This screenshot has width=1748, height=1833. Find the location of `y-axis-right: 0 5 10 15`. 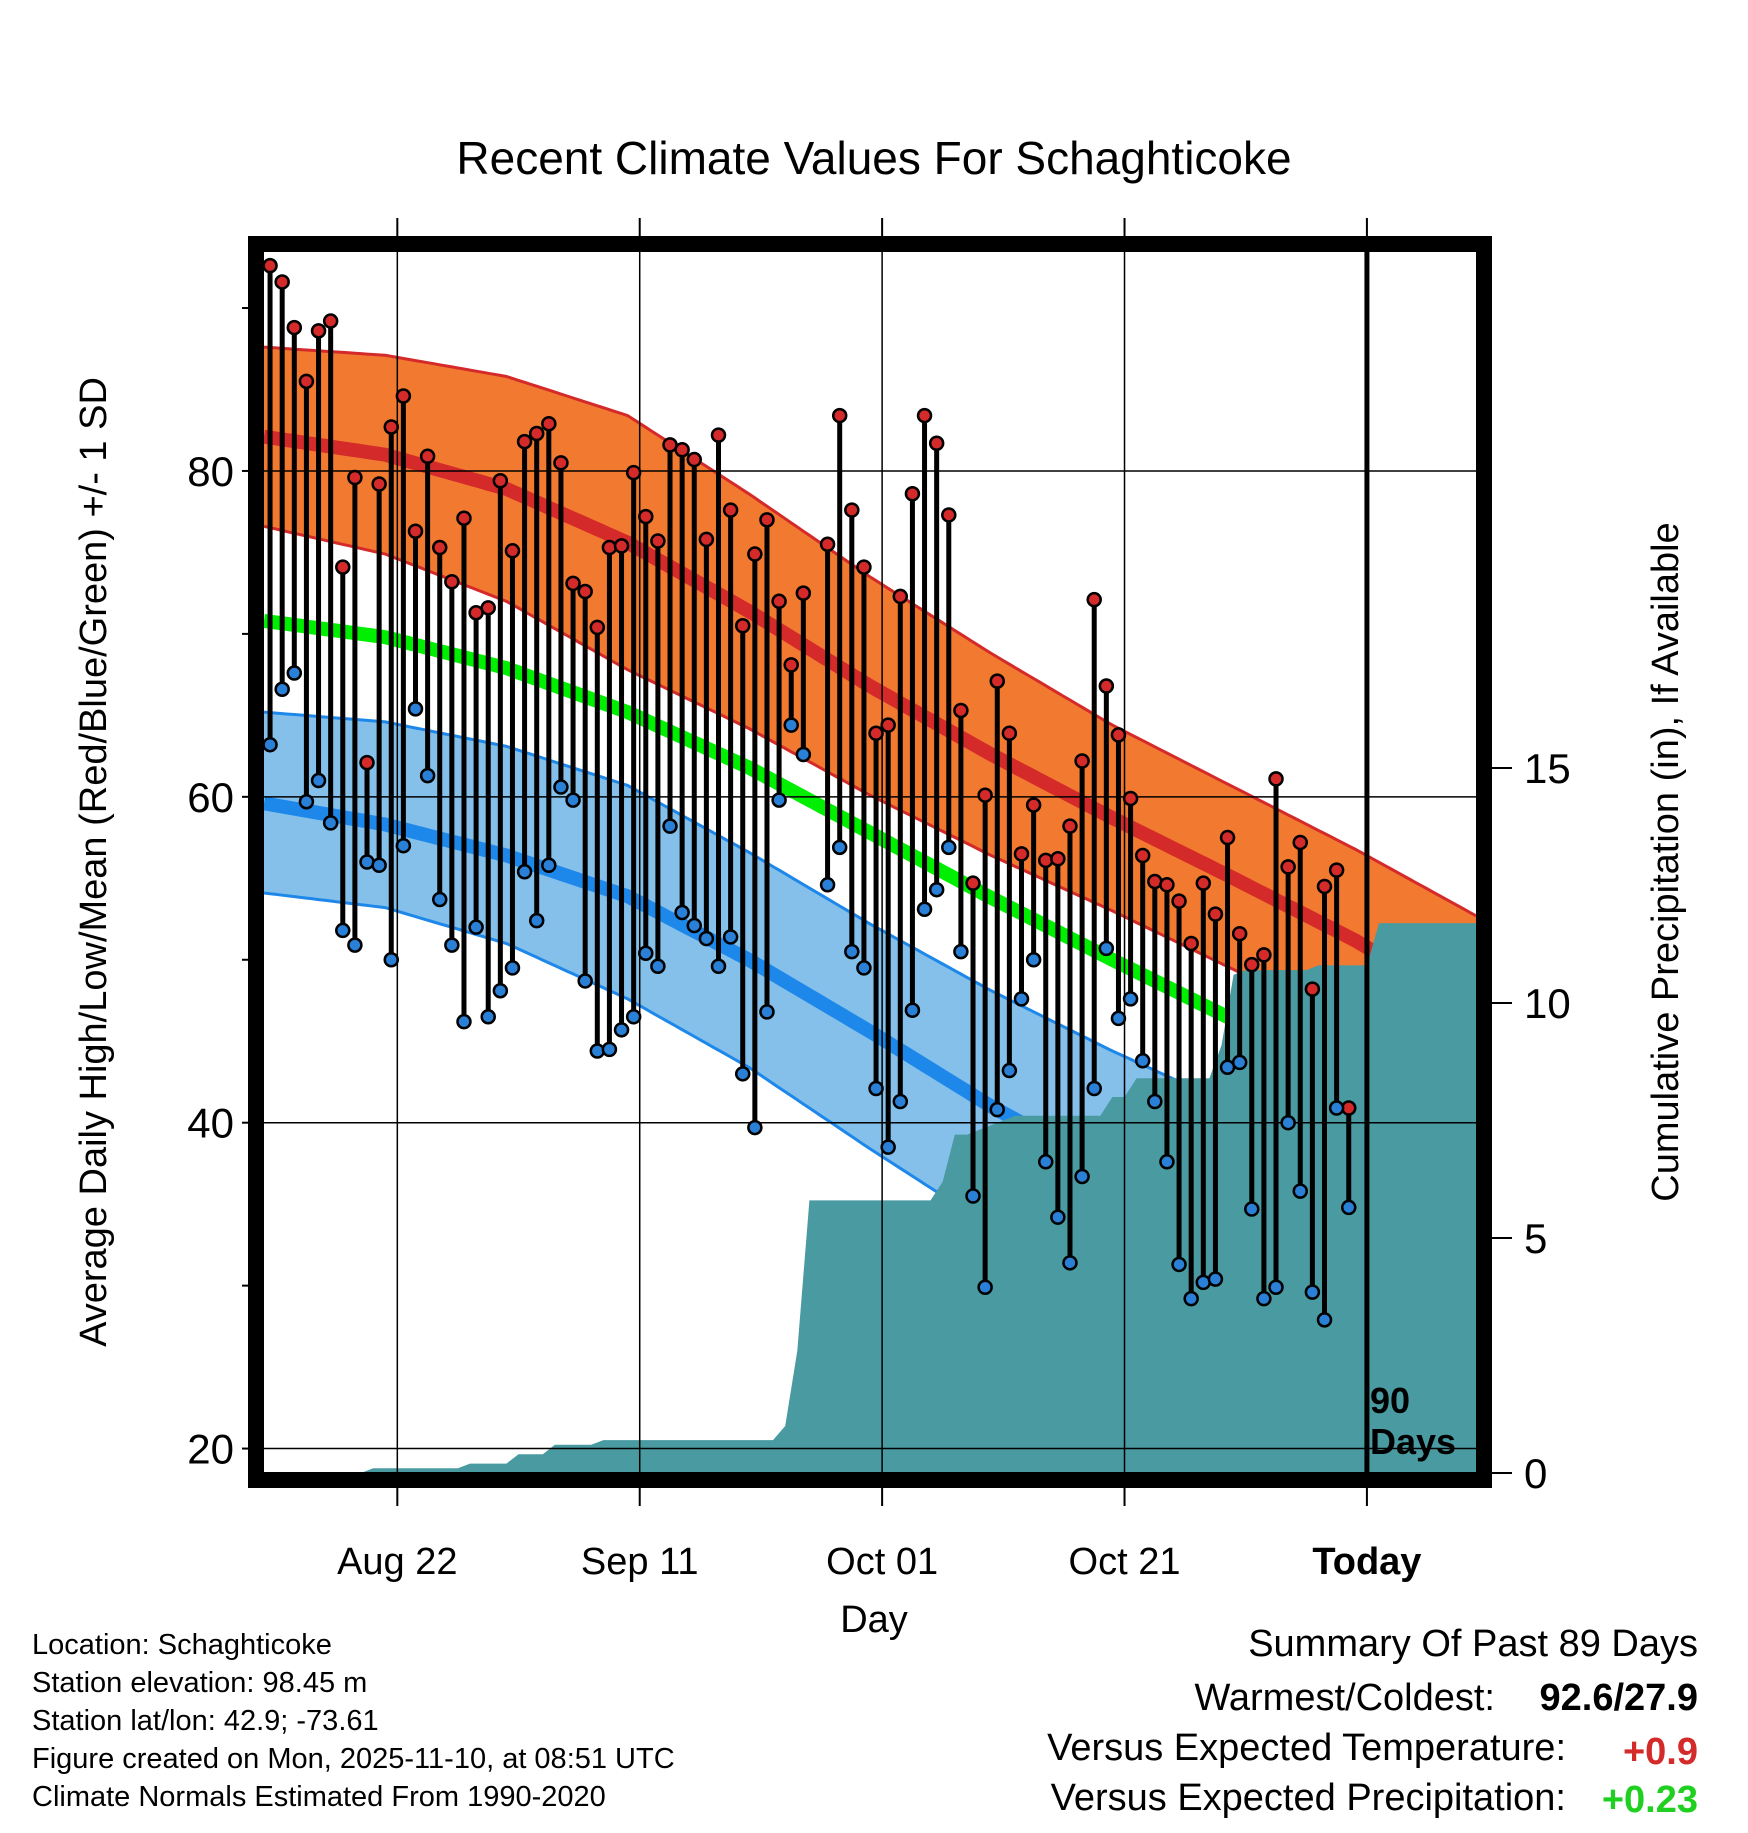

y-axis-right: 0 5 10 15 is located at coordinates (1527, 1121).